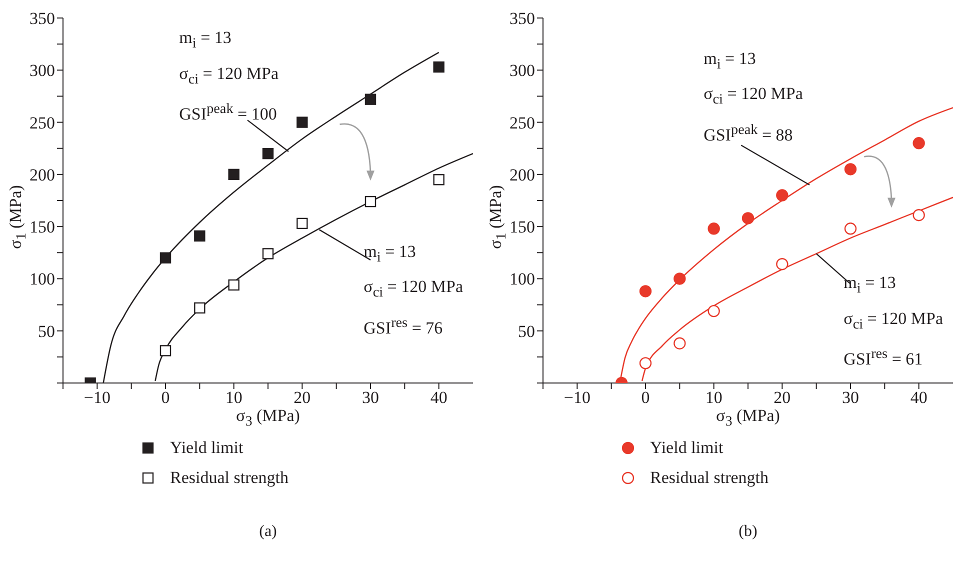  What do you see at coordinates (753, 96) in the screenshot?
I see `text: m$_{i}$ = 13 σ$_{ci}$ = 120 MPa GSI$^{peak}$ = 88` at bounding box center [753, 96].